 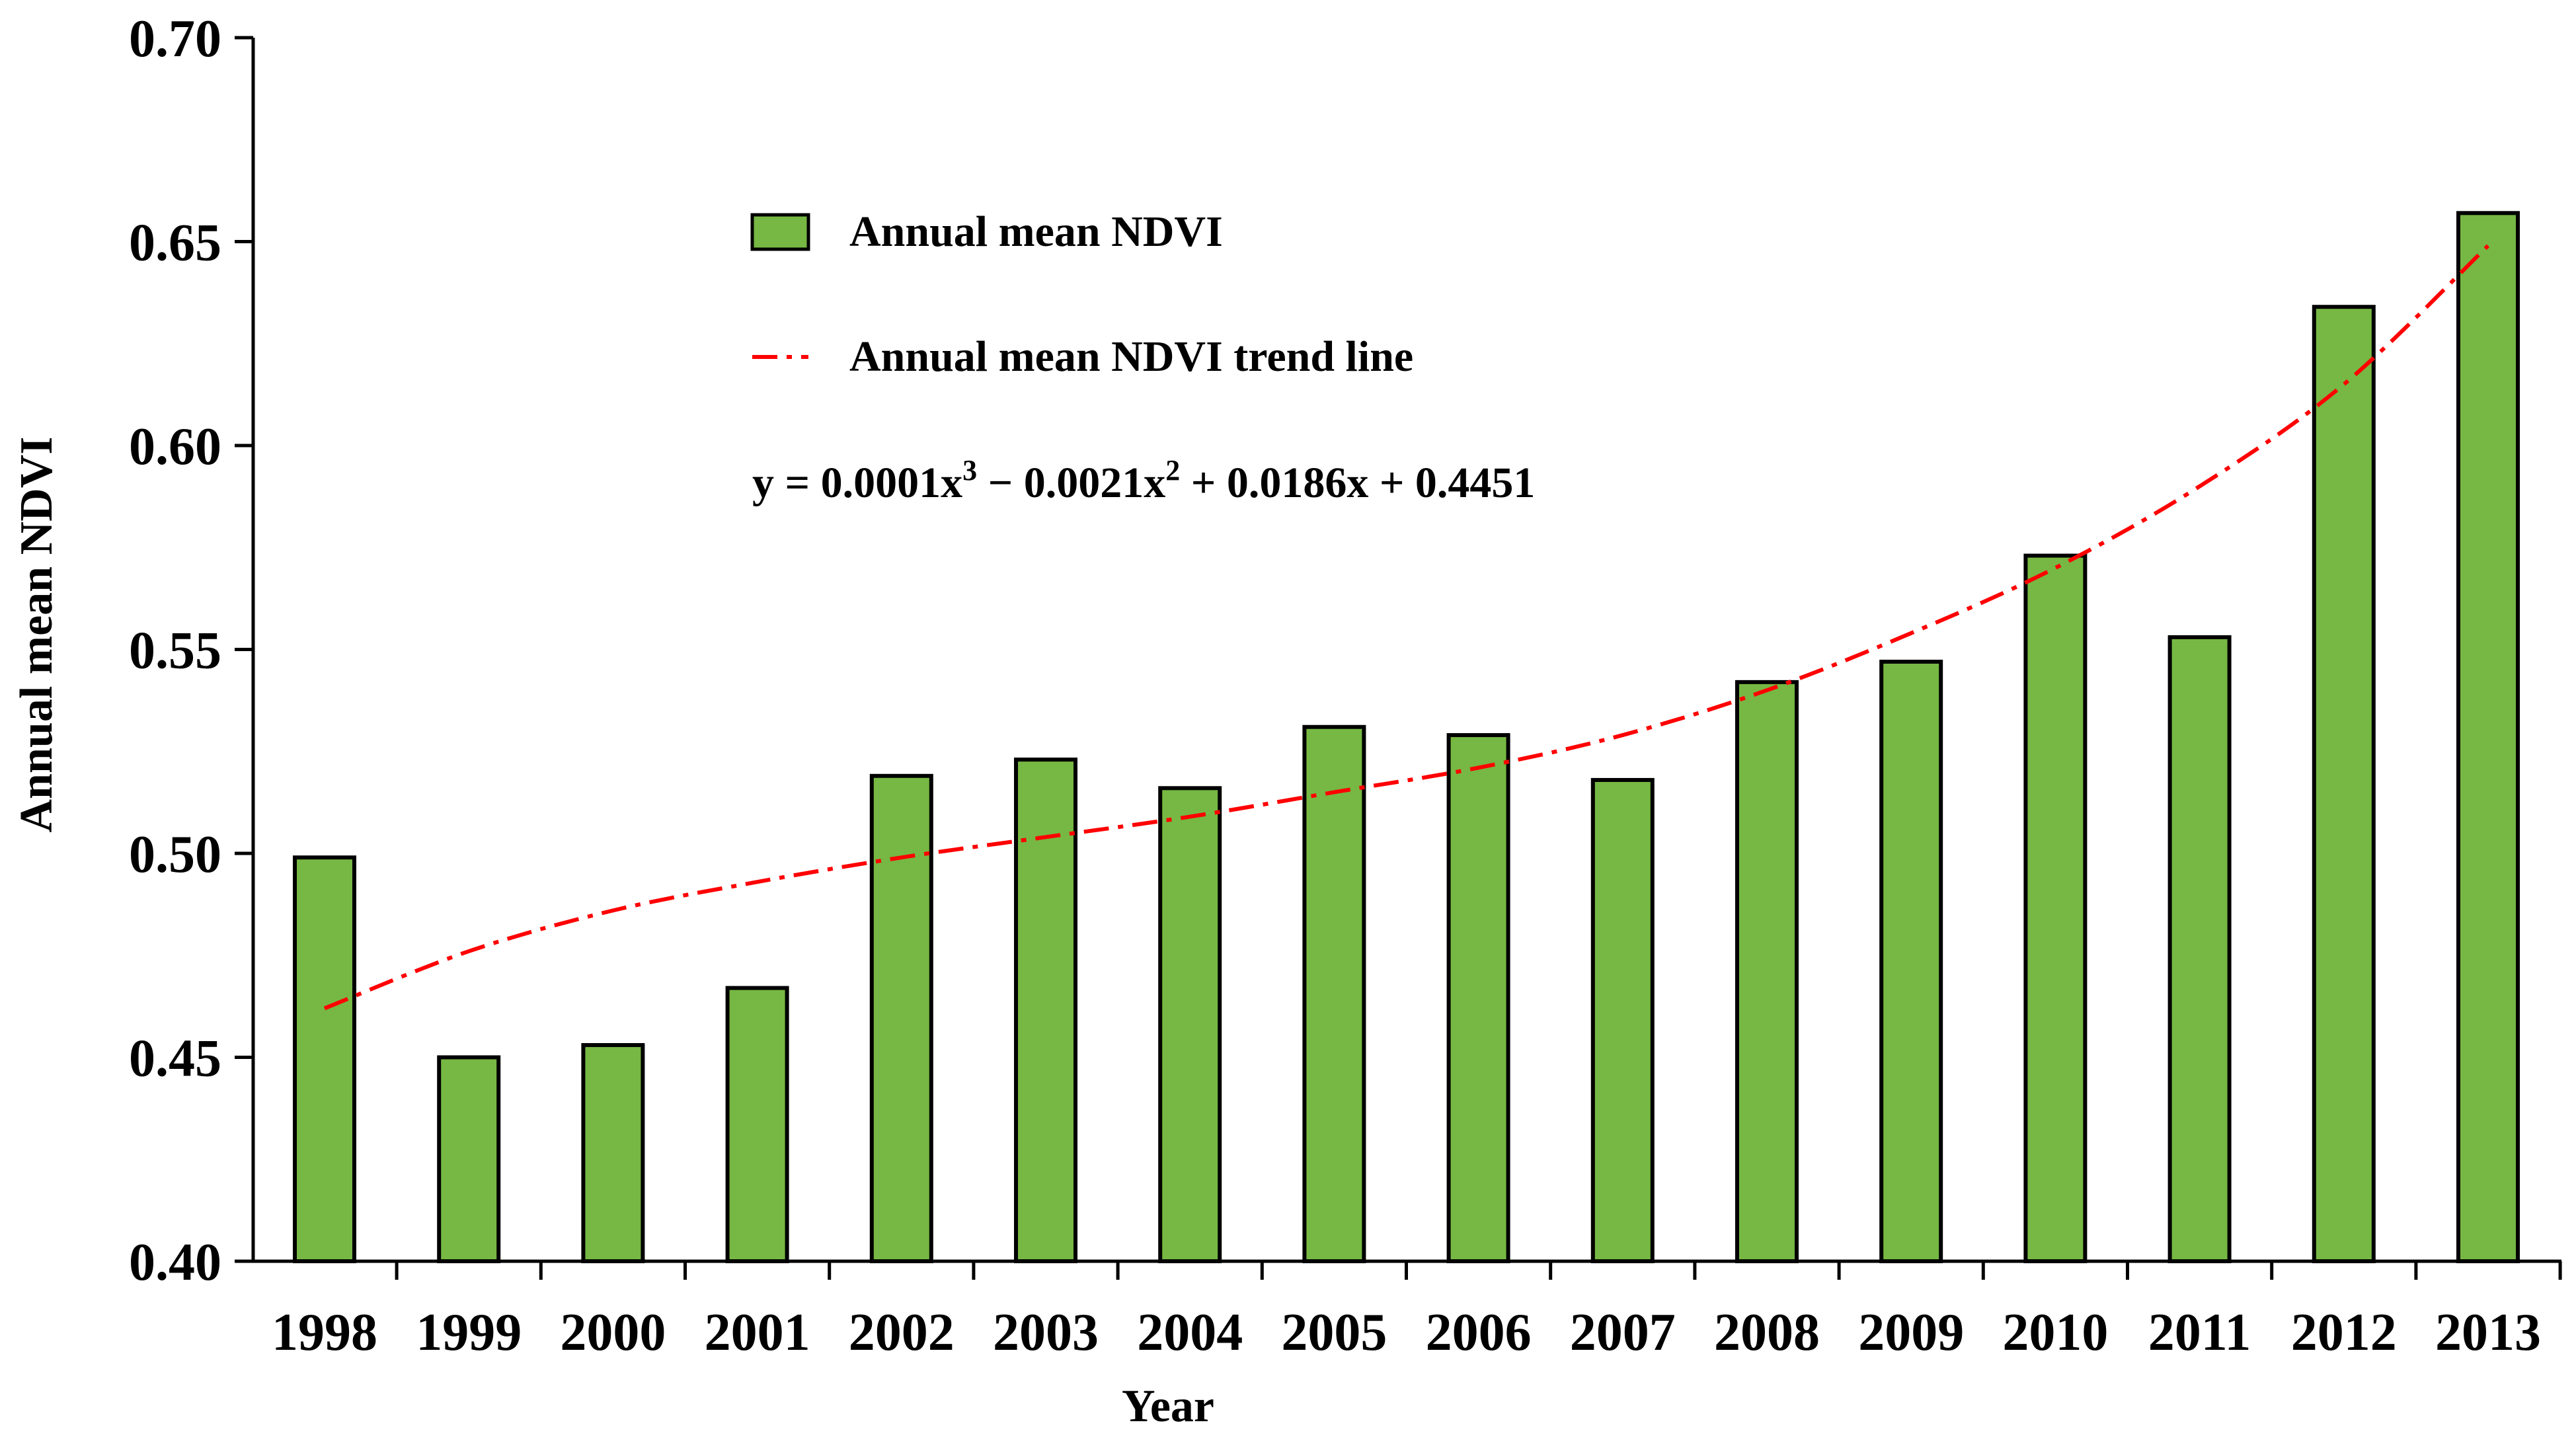 I want to click on equation-part-3: + 0.0186x + 0.4451, so click(x=1357, y=483).